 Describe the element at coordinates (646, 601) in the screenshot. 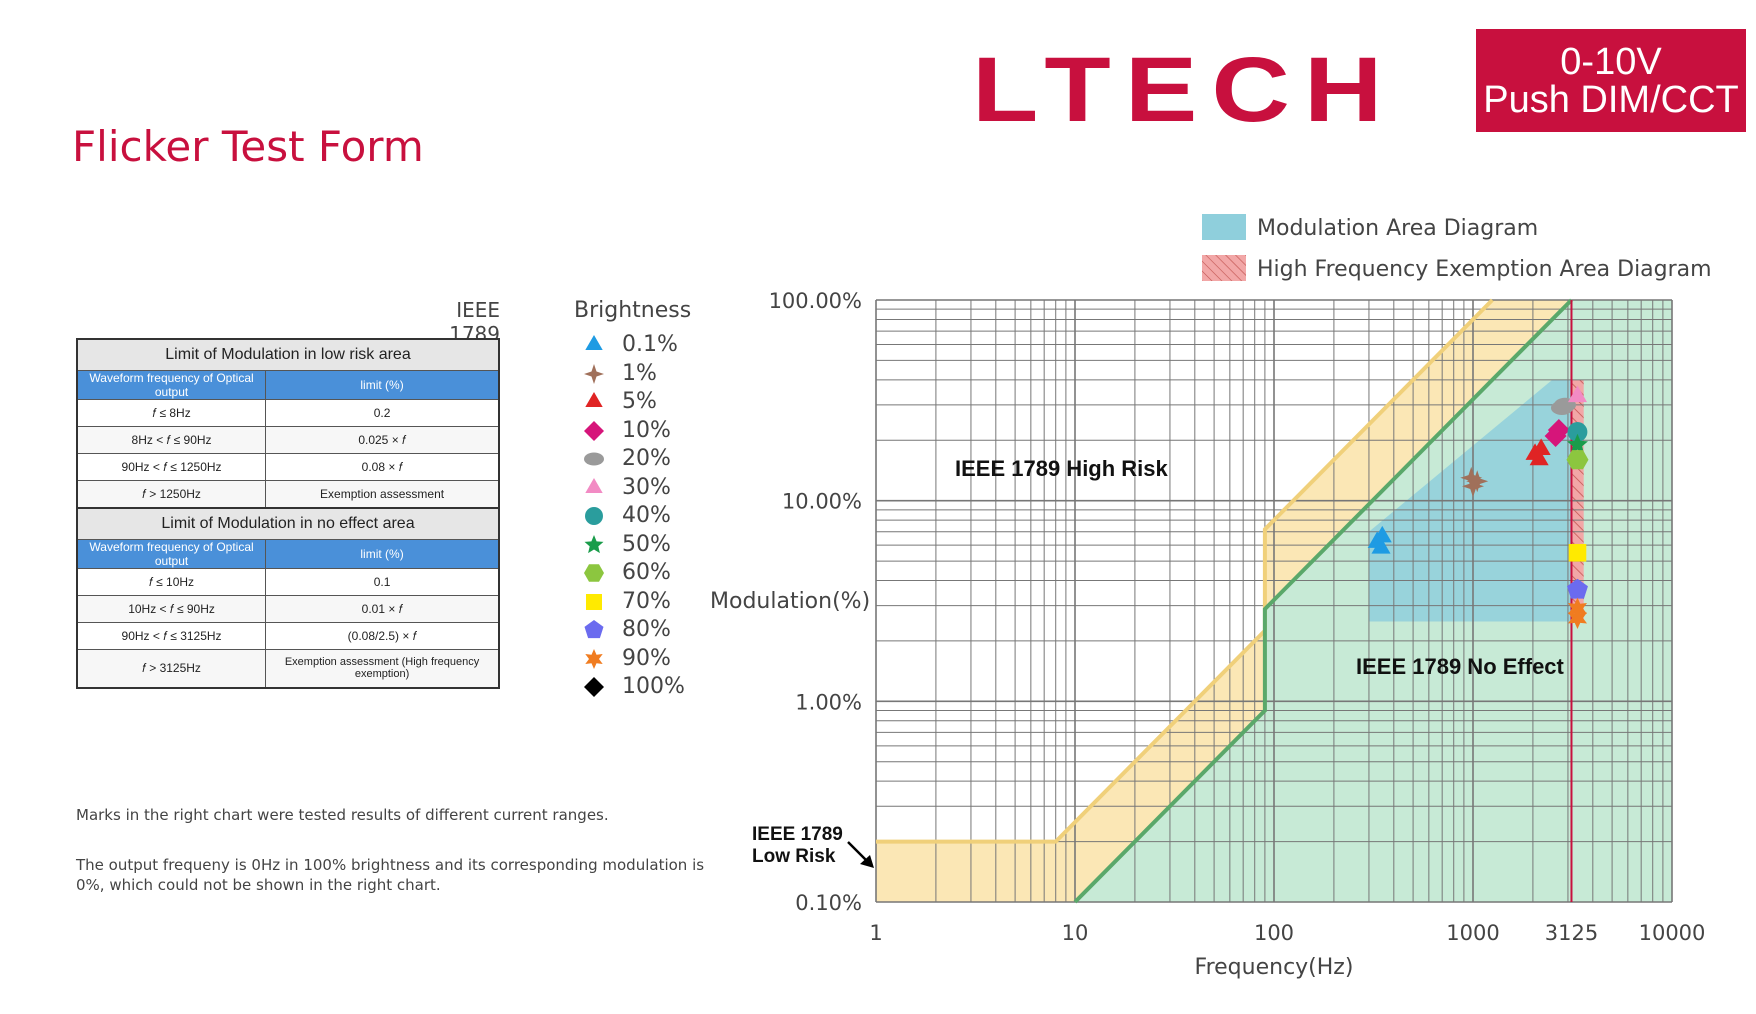

I see `brightness-label: 70%` at that location.